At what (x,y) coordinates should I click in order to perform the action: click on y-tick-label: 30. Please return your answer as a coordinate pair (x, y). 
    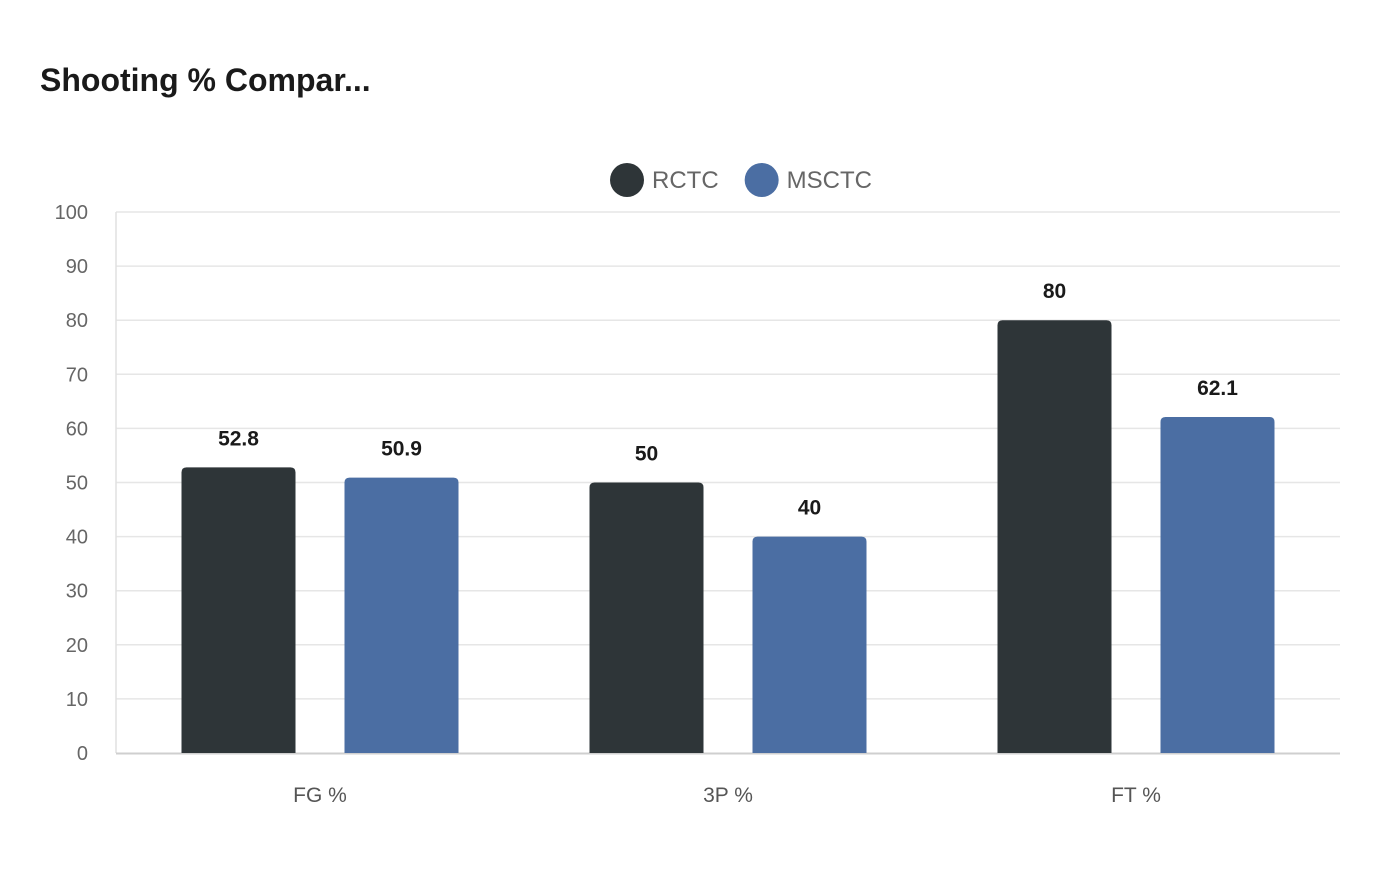
    Looking at the image, I should click on (77, 592).